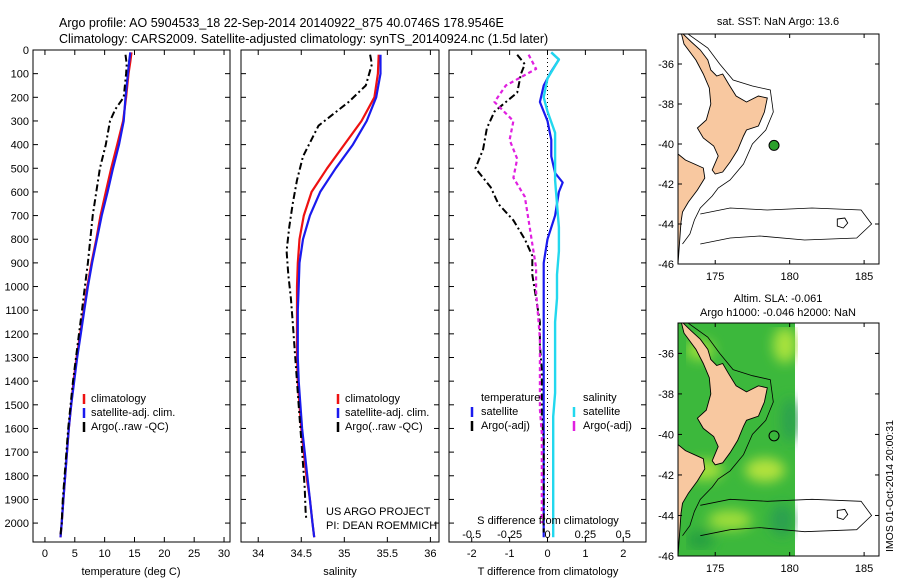  Describe the element at coordinates (340, 572) in the screenshot. I see `salinity-x-label: salinity` at that location.